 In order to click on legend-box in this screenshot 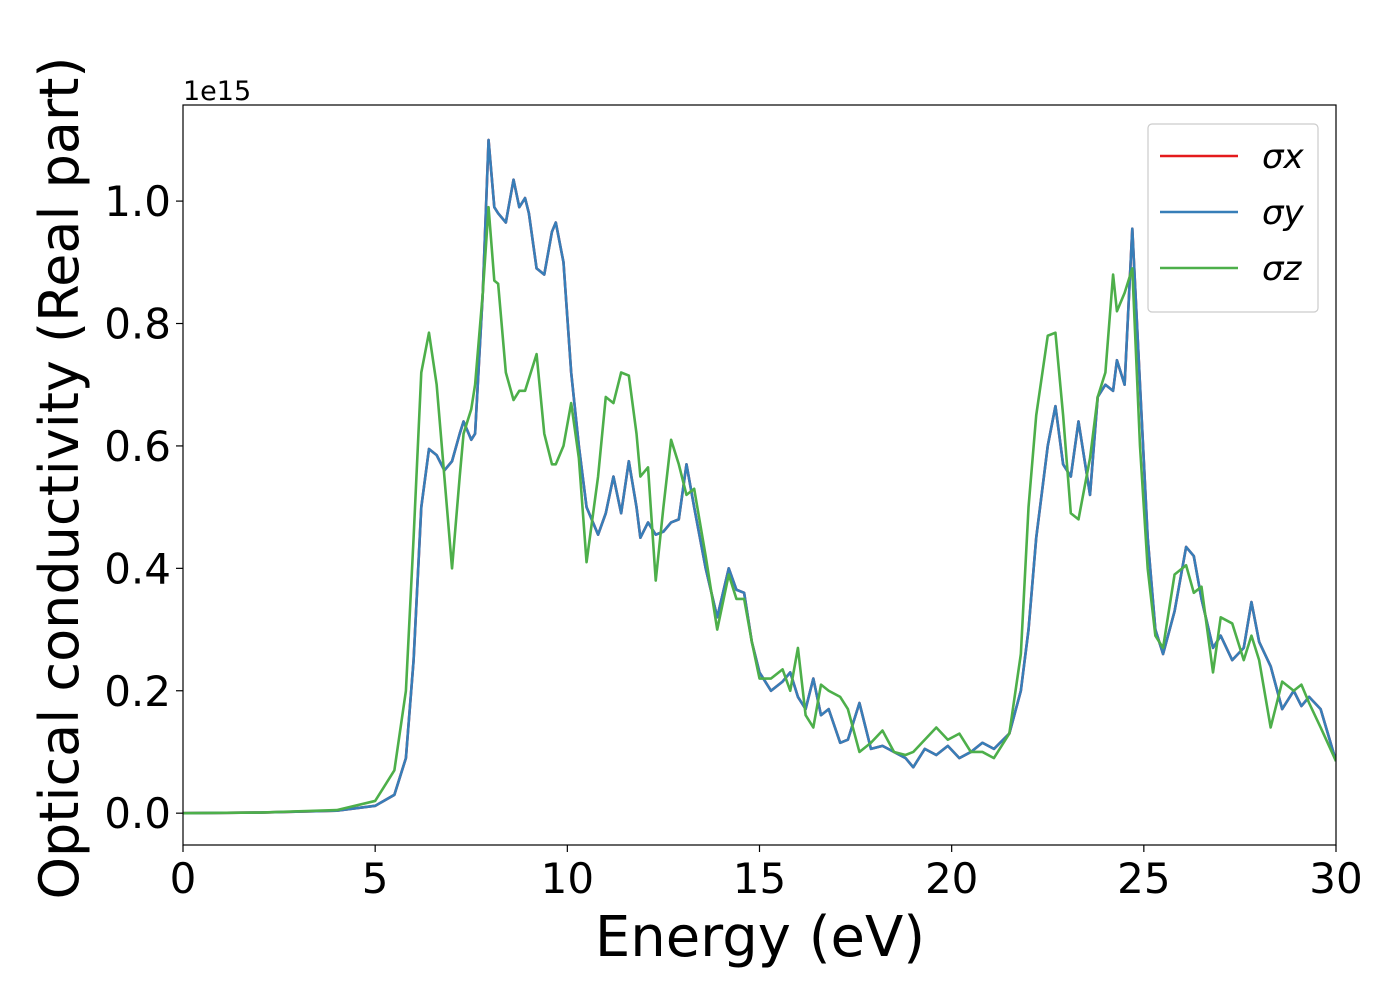, I will do `click(1233, 218)`.